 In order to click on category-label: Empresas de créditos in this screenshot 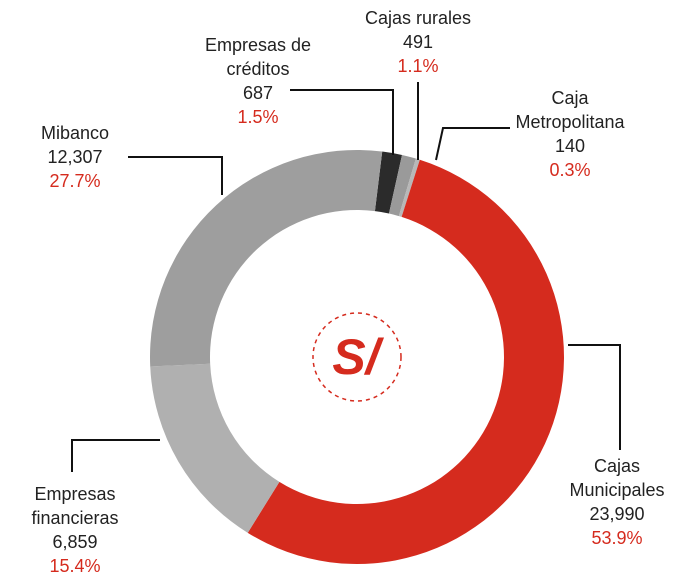, I will do `click(258, 57)`.